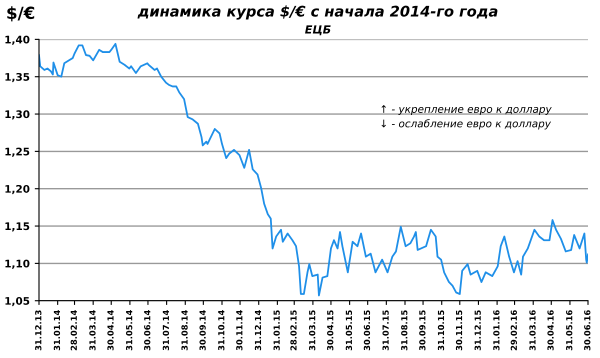  I want to click on x-tick-label: 31.12.15, so click(477, 330).